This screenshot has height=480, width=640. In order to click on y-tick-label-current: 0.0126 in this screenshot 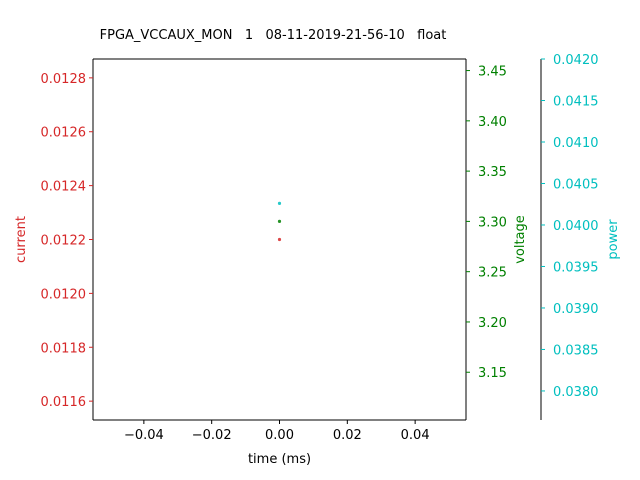, I will do `click(64, 133)`.